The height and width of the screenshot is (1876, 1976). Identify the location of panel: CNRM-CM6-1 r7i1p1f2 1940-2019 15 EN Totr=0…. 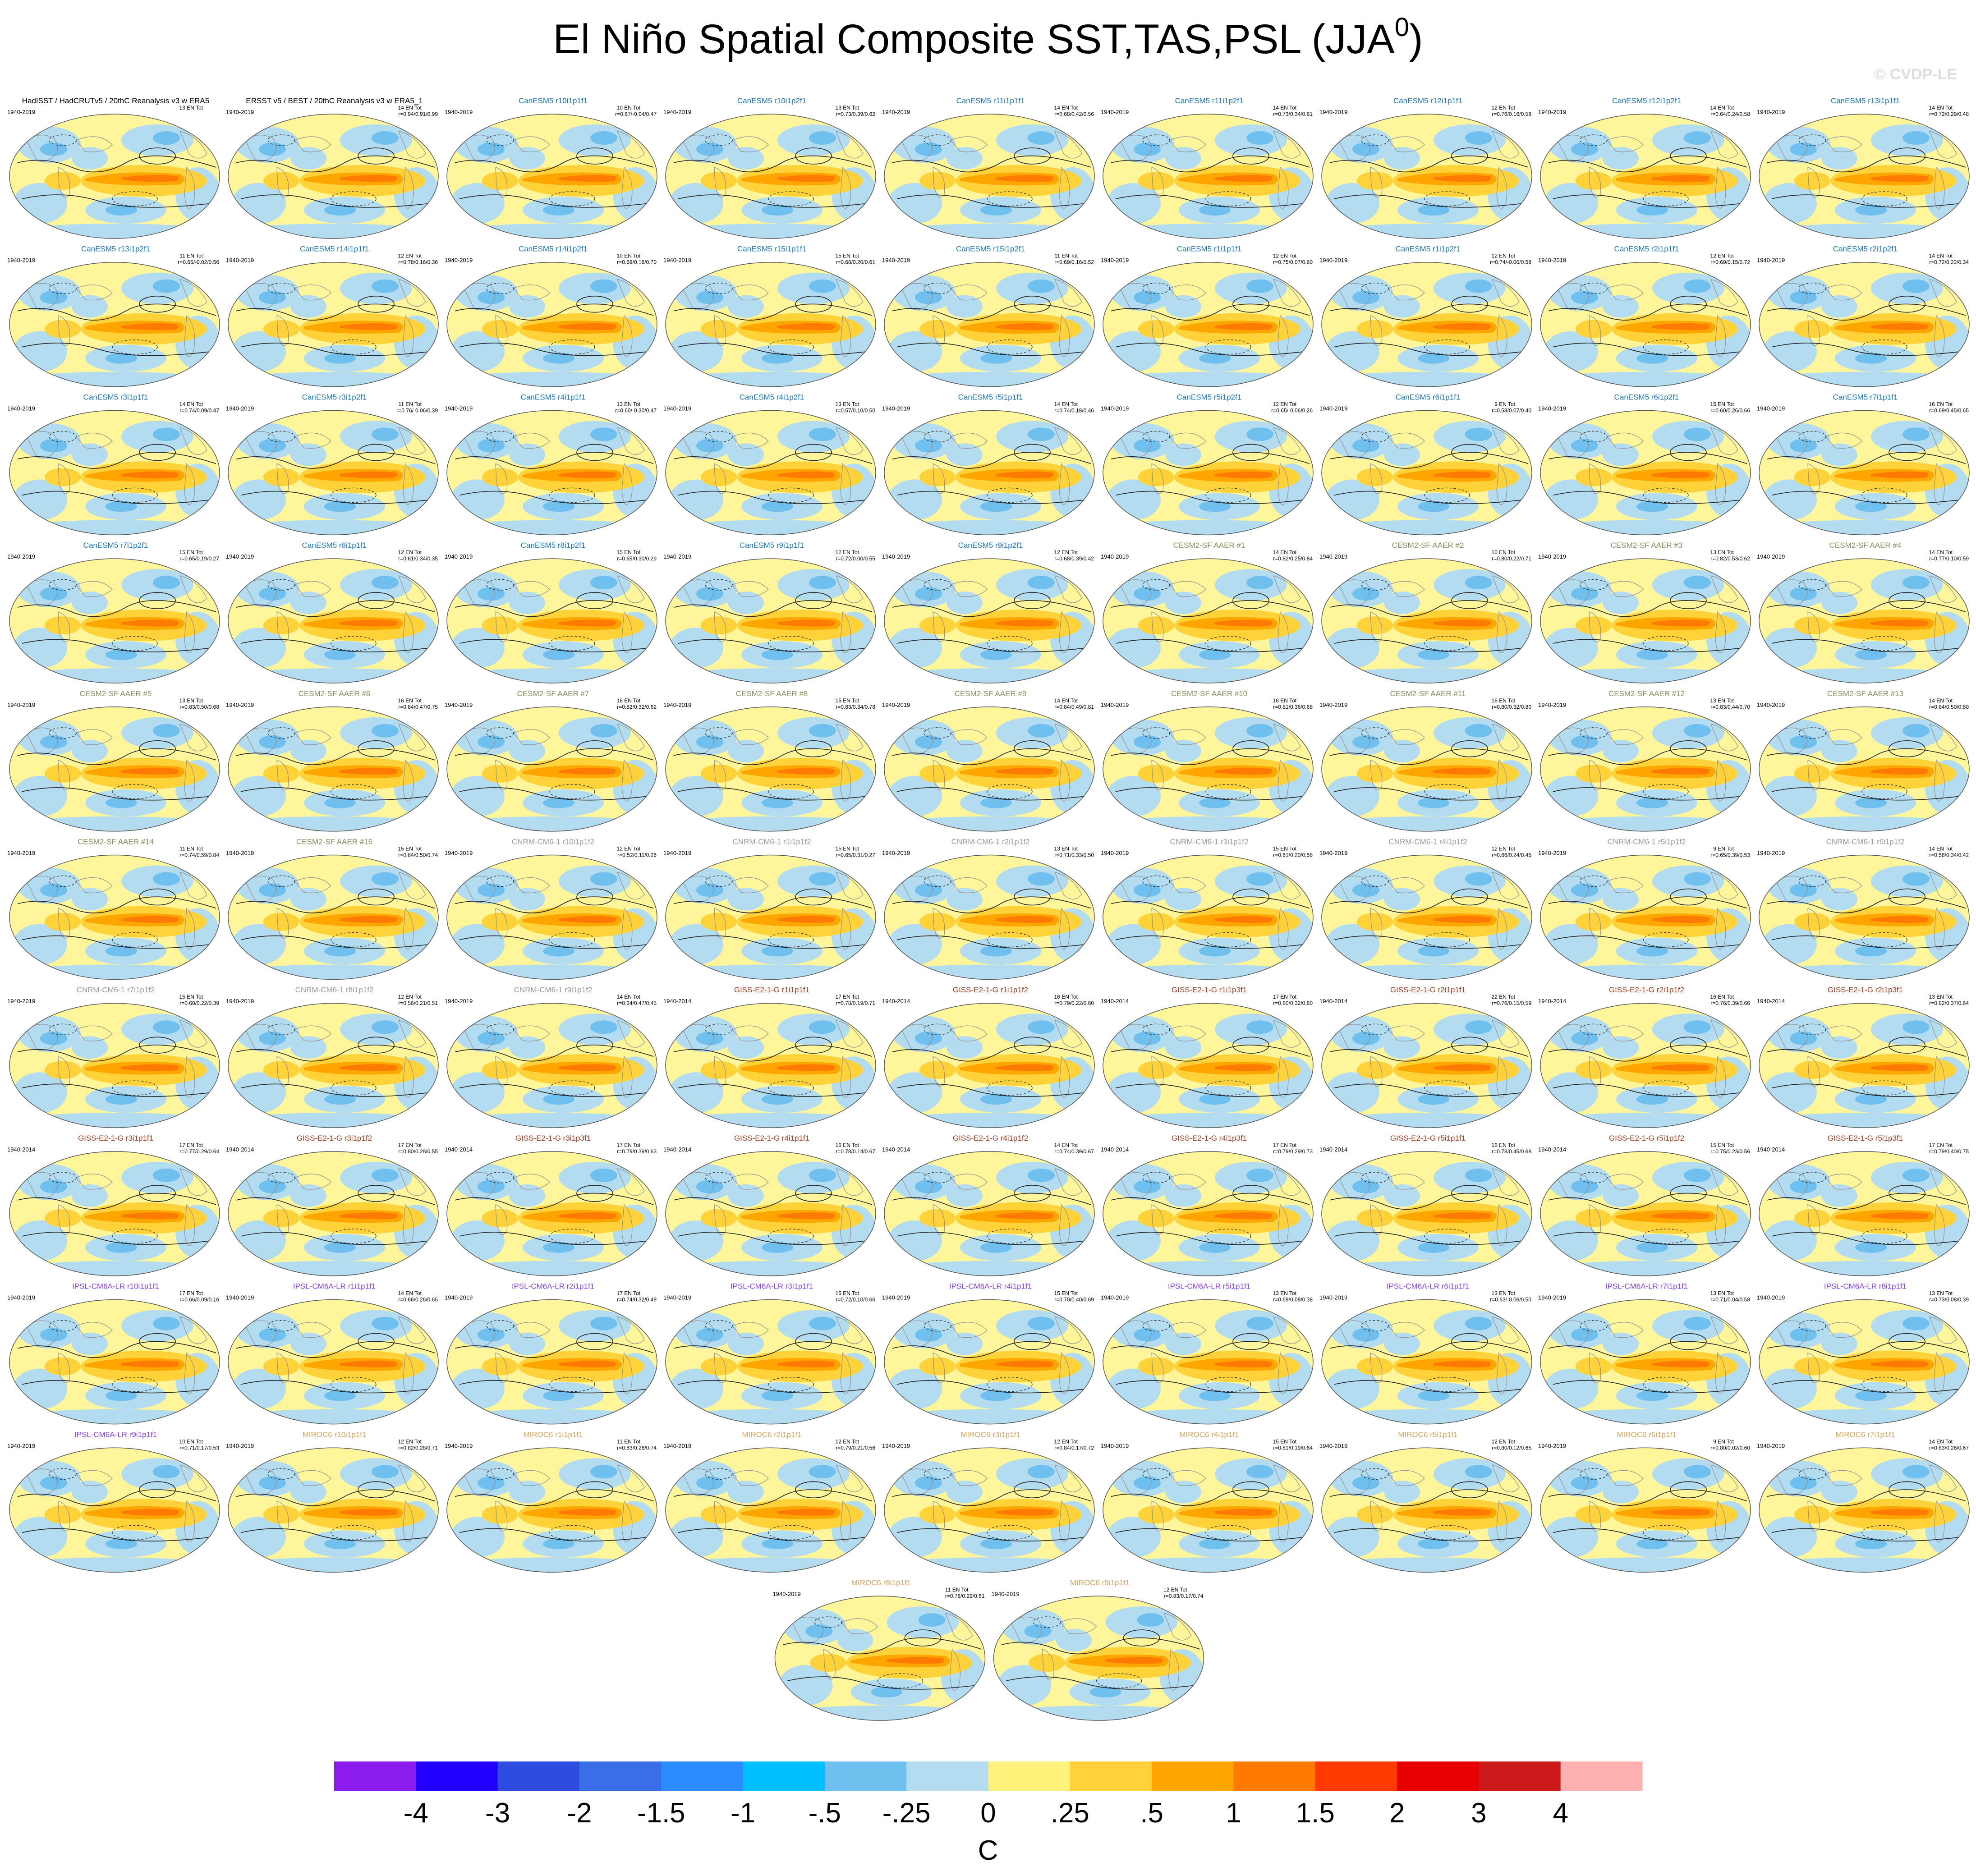
(114, 1058).